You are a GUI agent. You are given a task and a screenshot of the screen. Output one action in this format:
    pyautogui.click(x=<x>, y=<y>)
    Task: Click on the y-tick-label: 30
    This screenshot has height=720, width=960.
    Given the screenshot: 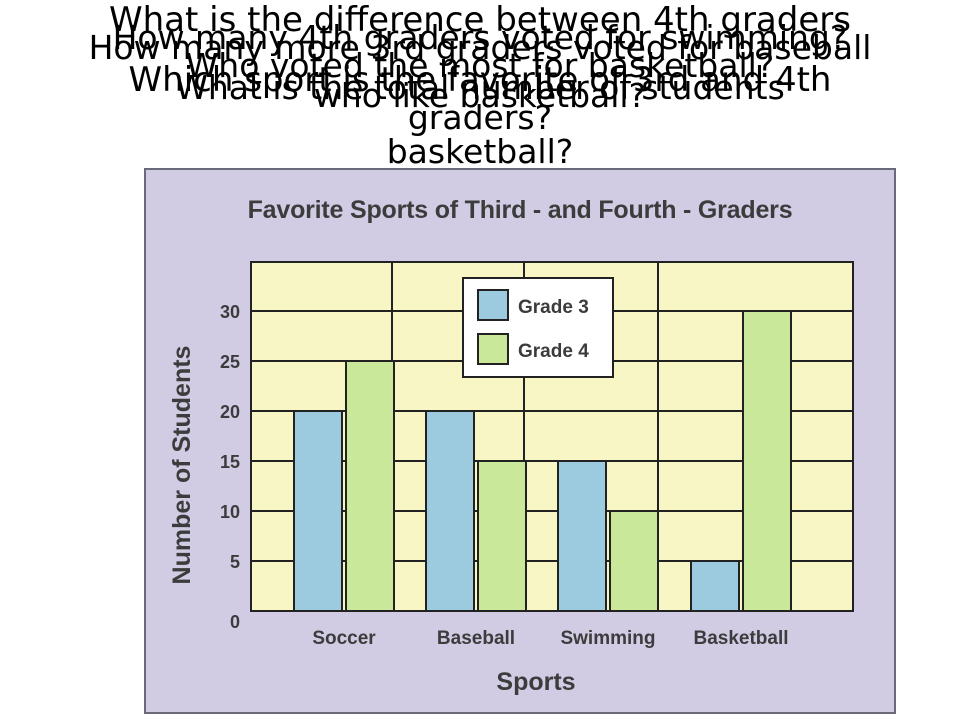 What is the action you would take?
    pyautogui.click(x=230, y=312)
    